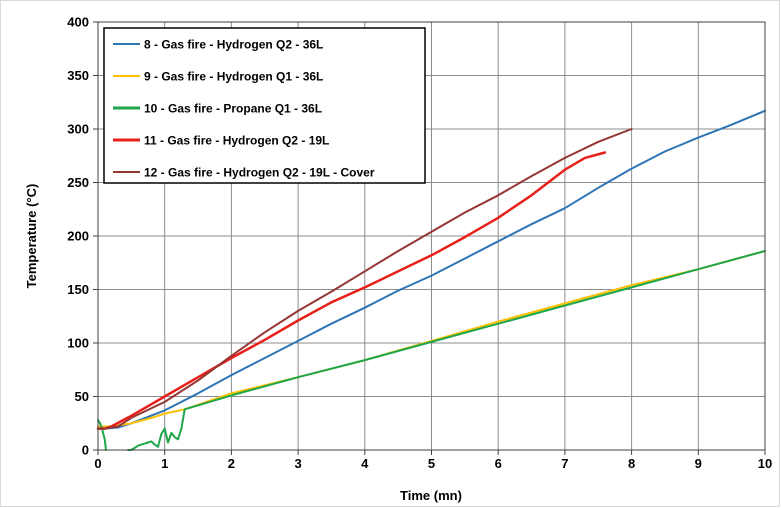  Describe the element at coordinates (698, 463) in the screenshot. I see `x-tick-label: 9` at that location.